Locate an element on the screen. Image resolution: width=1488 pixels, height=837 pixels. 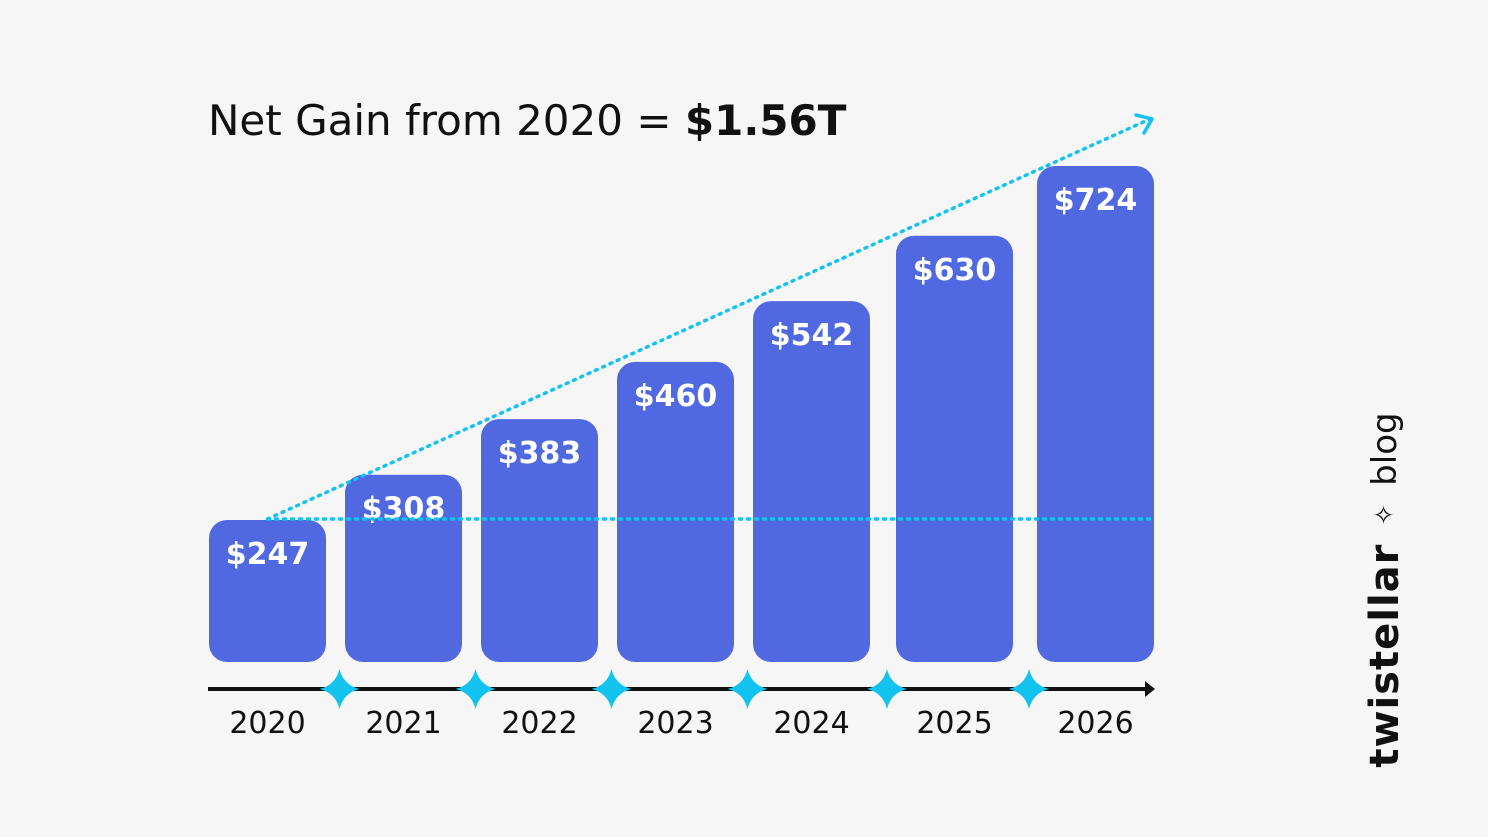
x-axis-arrowhead-icon is located at coordinates (1150, 689).